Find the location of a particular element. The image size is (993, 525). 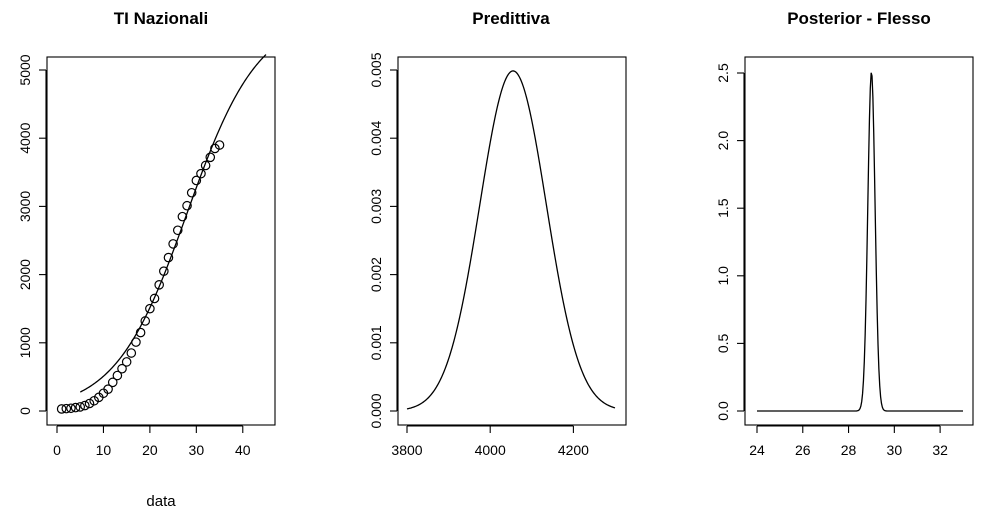

y-tick-label: 2000 is located at coordinates (25, 274).